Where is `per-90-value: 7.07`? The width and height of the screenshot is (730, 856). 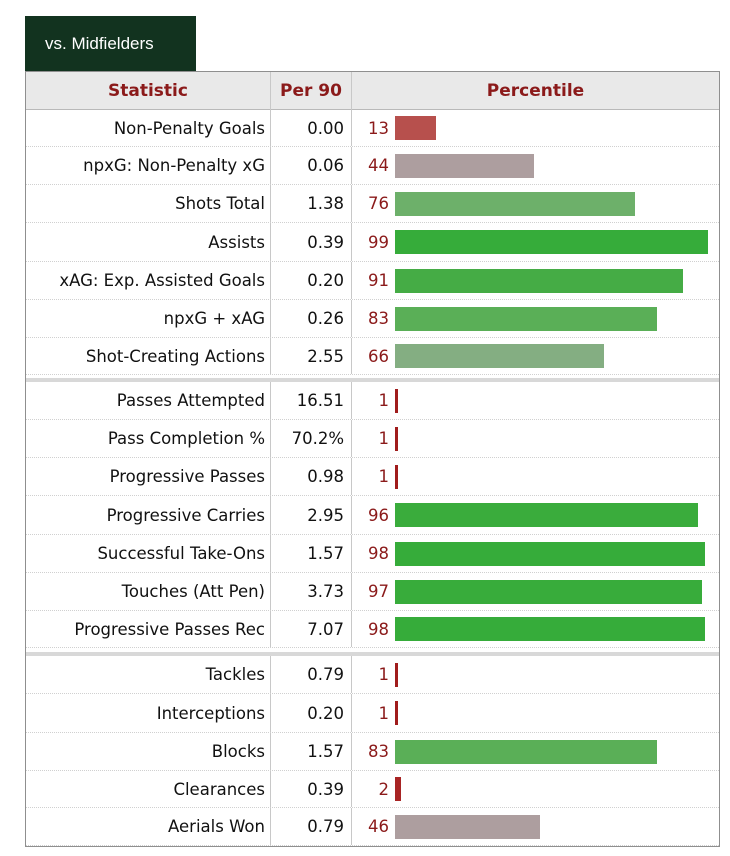
per-90-value: 7.07 is located at coordinates (311, 629).